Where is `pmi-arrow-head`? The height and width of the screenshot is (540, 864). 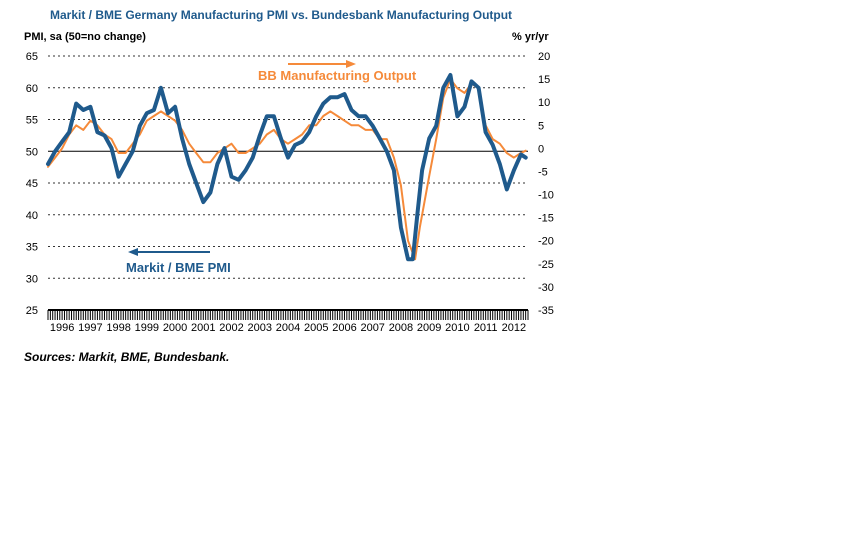
pmi-arrow-head is located at coordinates (133, 252).